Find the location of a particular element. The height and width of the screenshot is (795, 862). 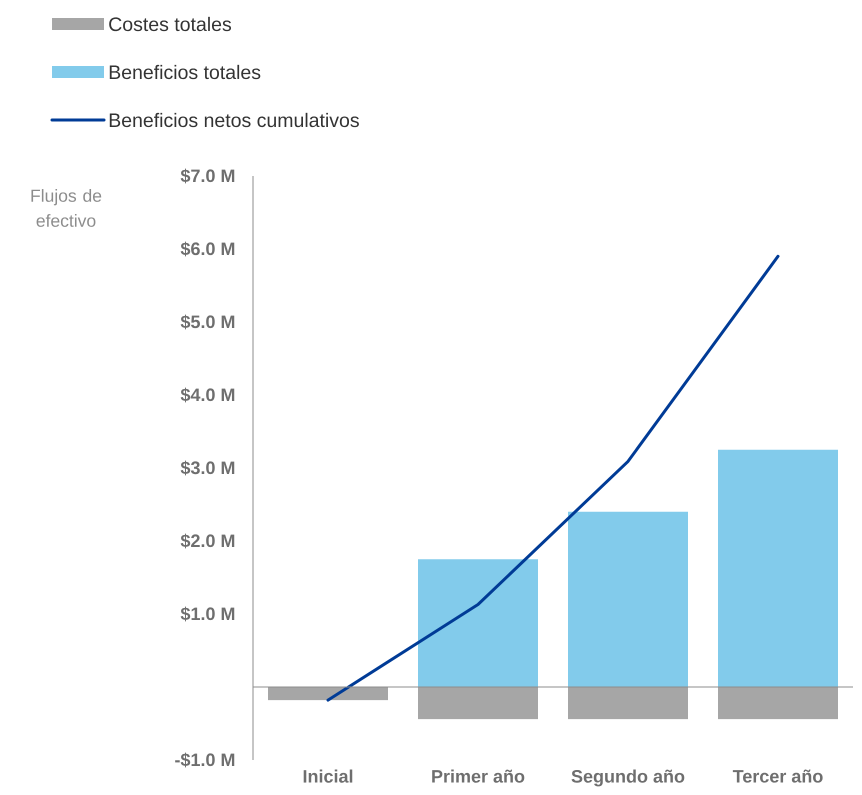

y-tick-label: $7.0 M is located at coordinates (207, 176).